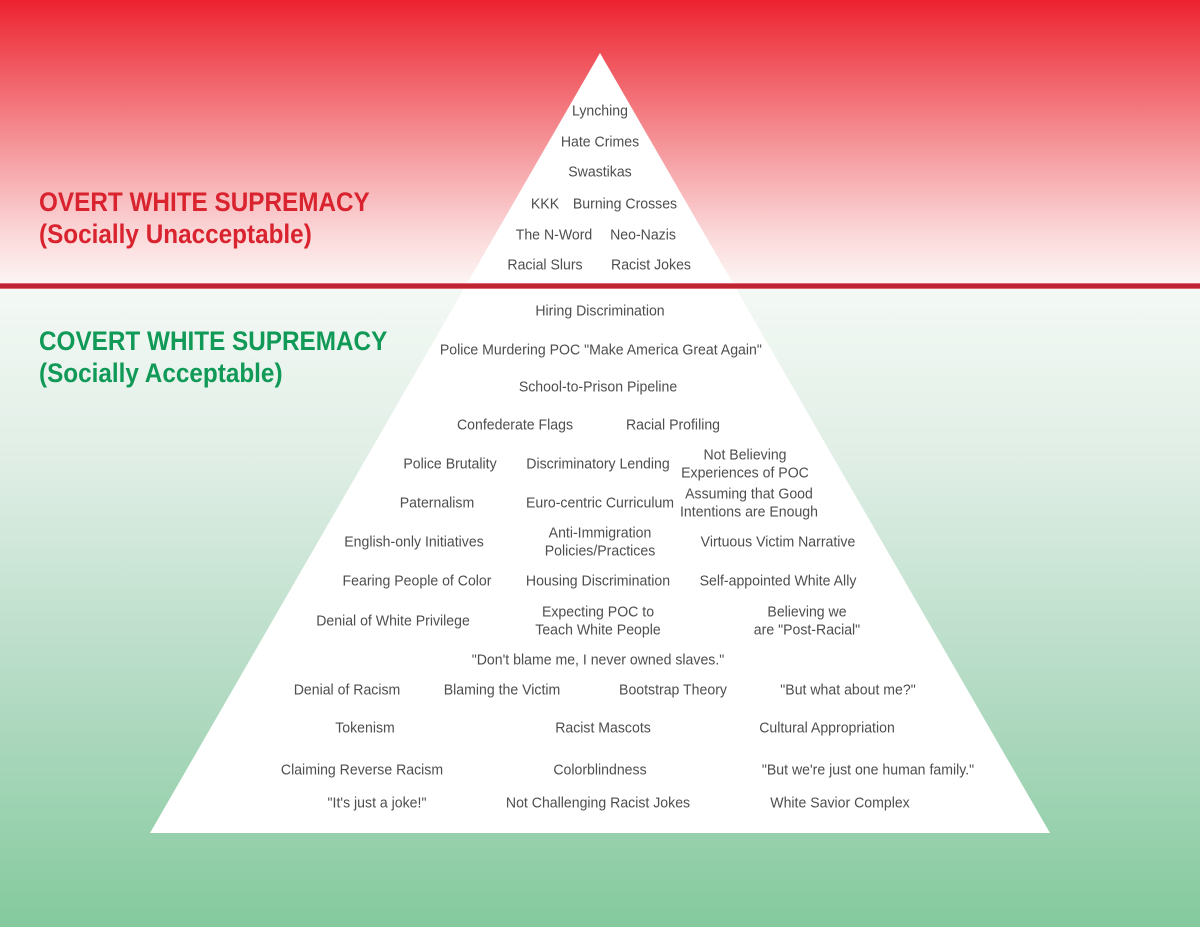  I want to click on item-police-murdering-poc: Police Murdering POC, so click(510, 350).